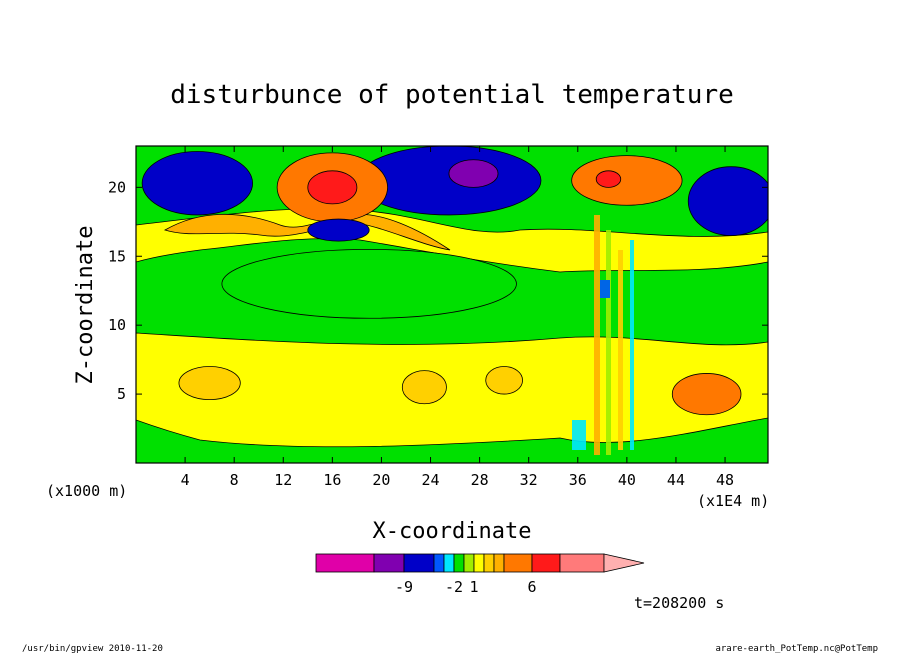  What do you see at coordinates (86, 491) in the screenshot?
I see `x-units-left: (x1000 m)` at bounding box center [86, 491].